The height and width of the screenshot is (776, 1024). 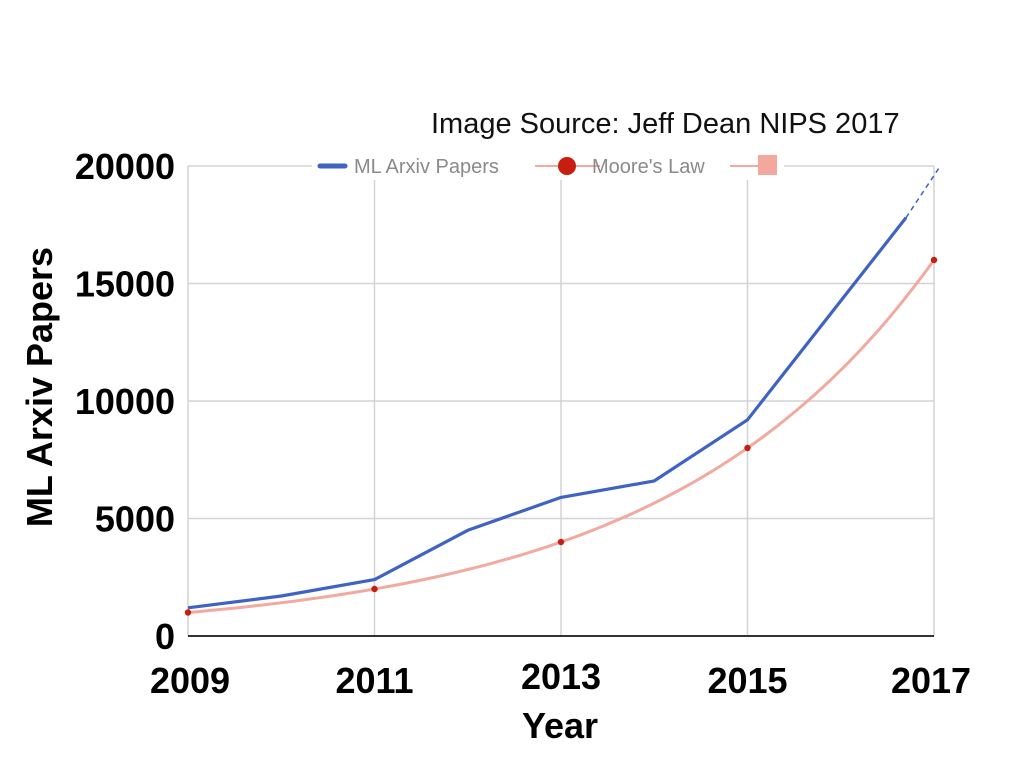 What do you see at coordinates (931, 680) in the screenshot?
I see `x-tick-label: 2017` at bounding box center [931, 680].